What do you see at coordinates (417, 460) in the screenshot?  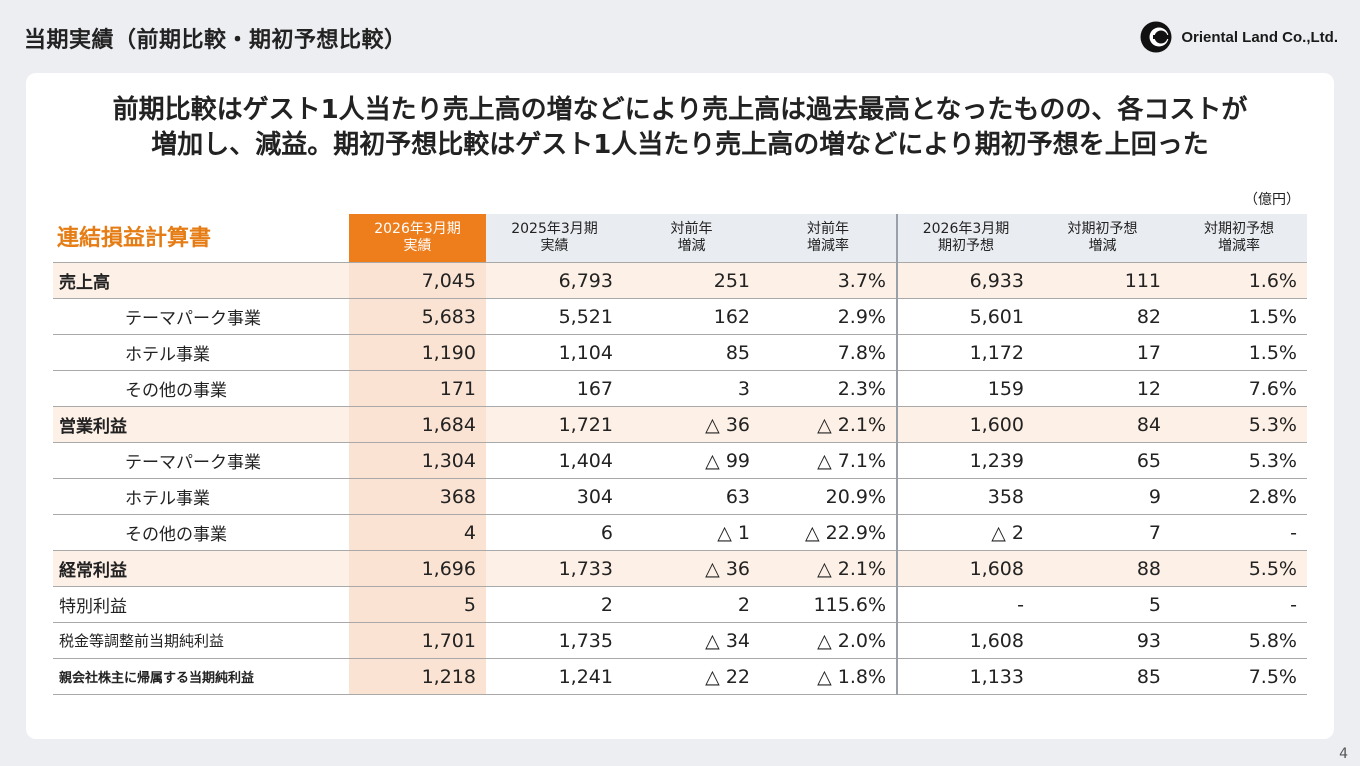 I see `table-cell: 1,304` at bounding box center [417, 460].